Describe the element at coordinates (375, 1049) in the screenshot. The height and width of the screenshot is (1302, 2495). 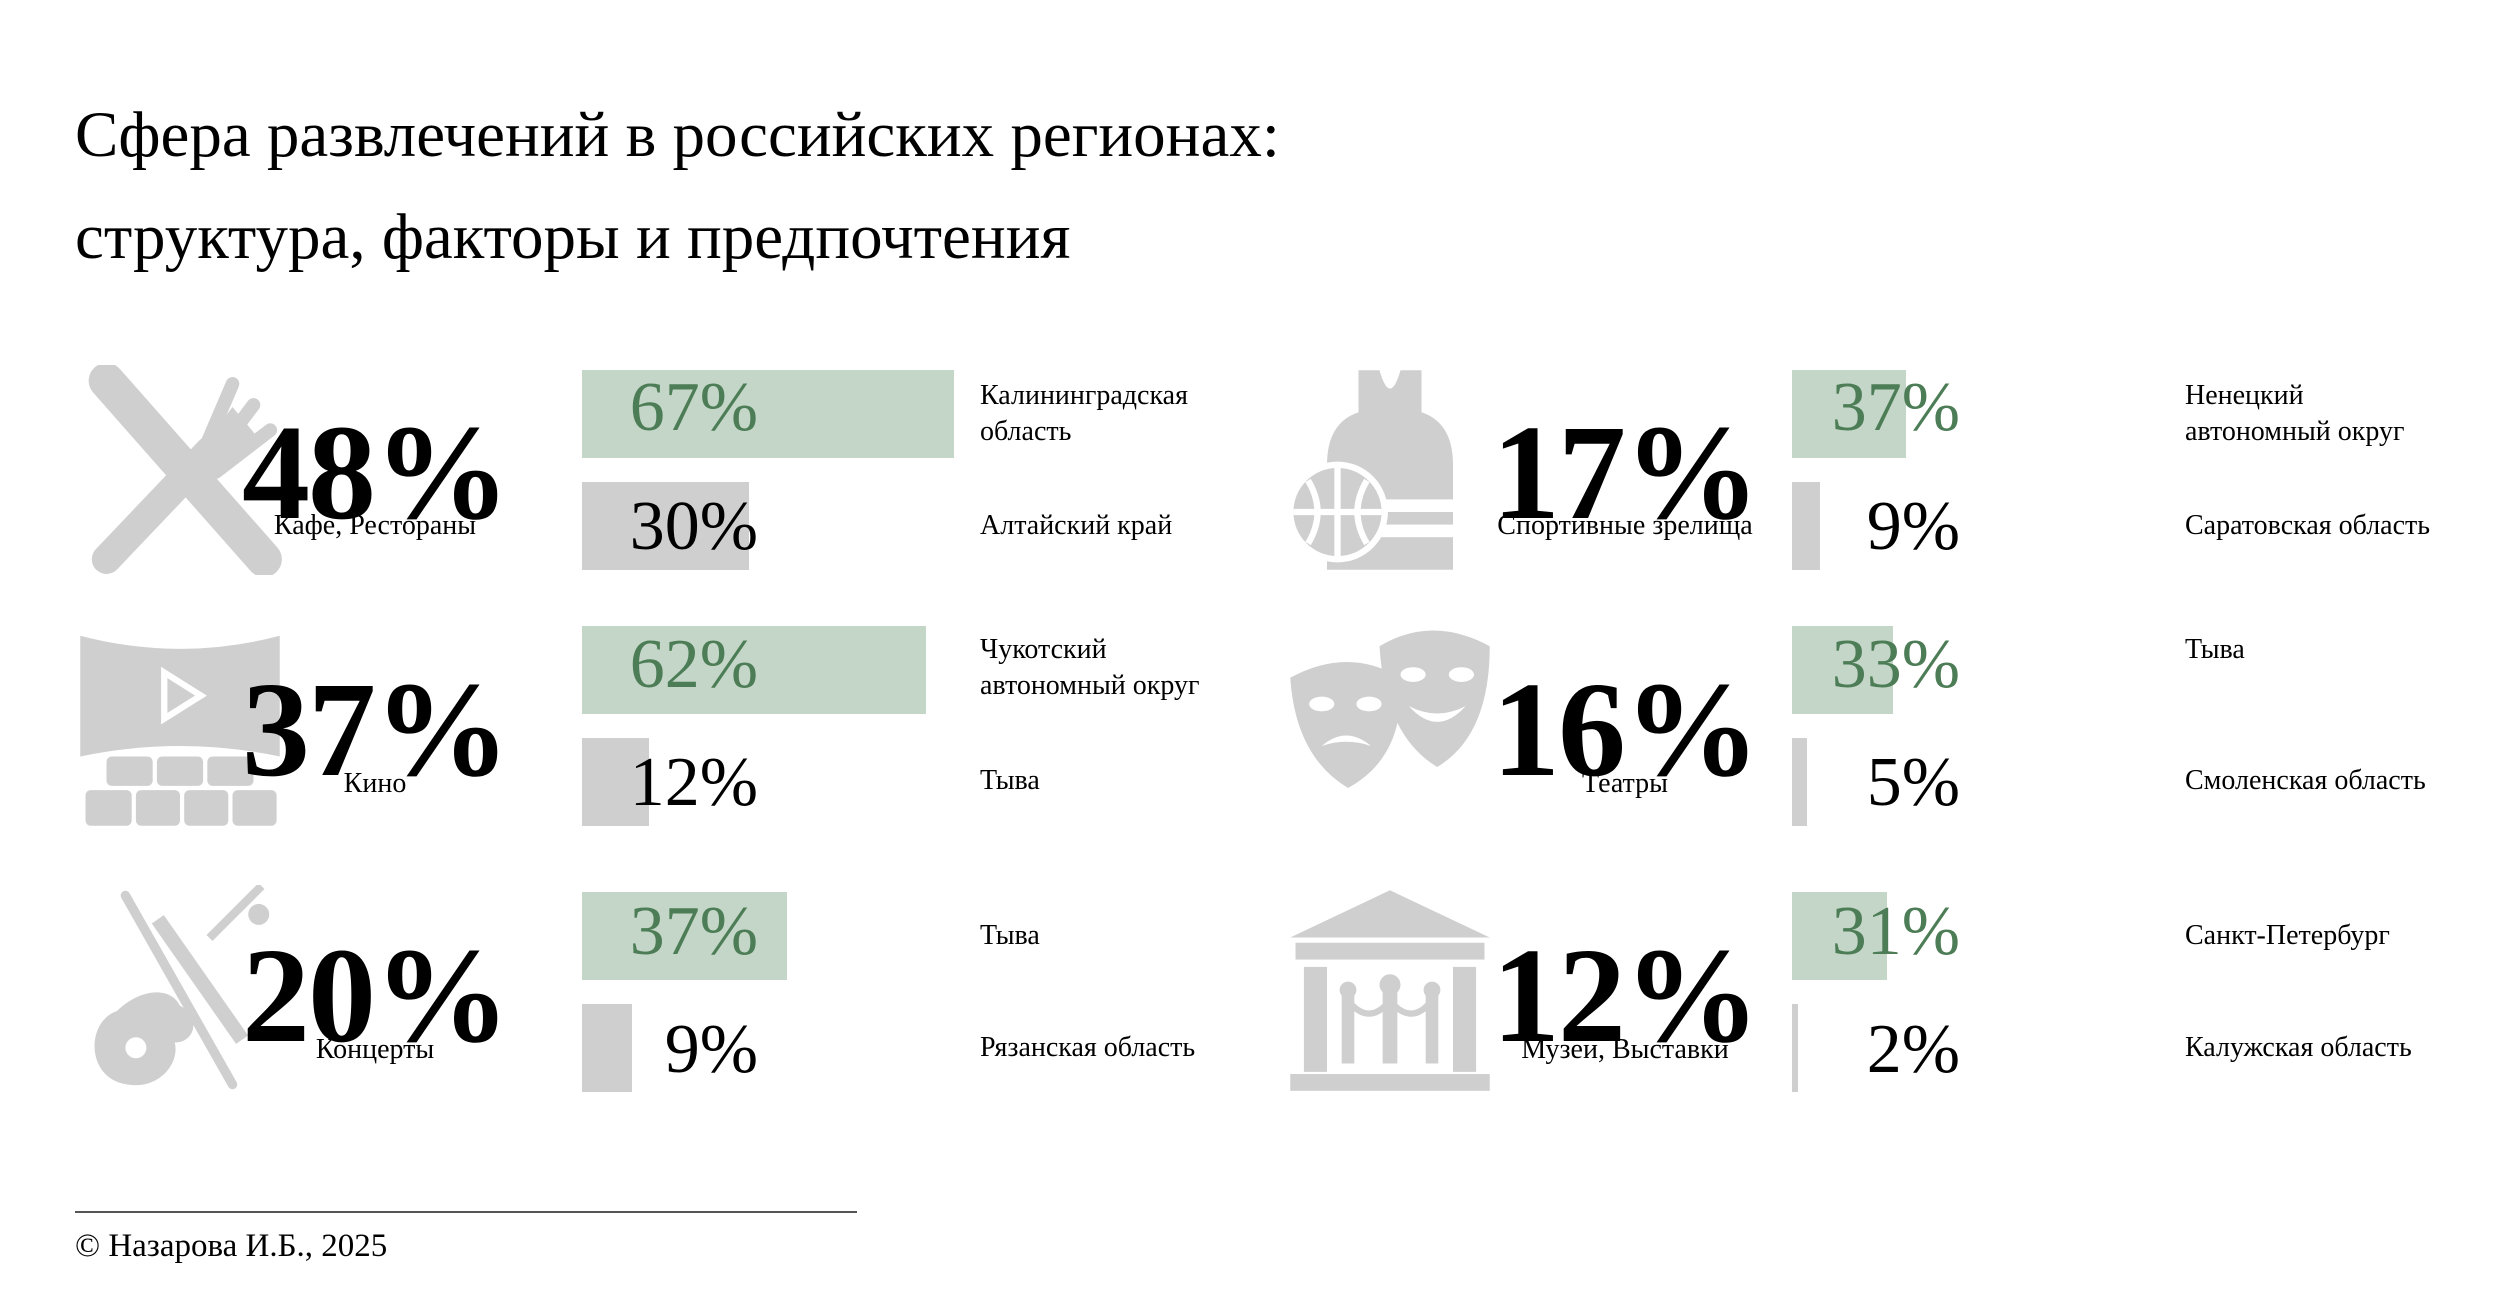
I see `category-3-label: Концерты` at that location.